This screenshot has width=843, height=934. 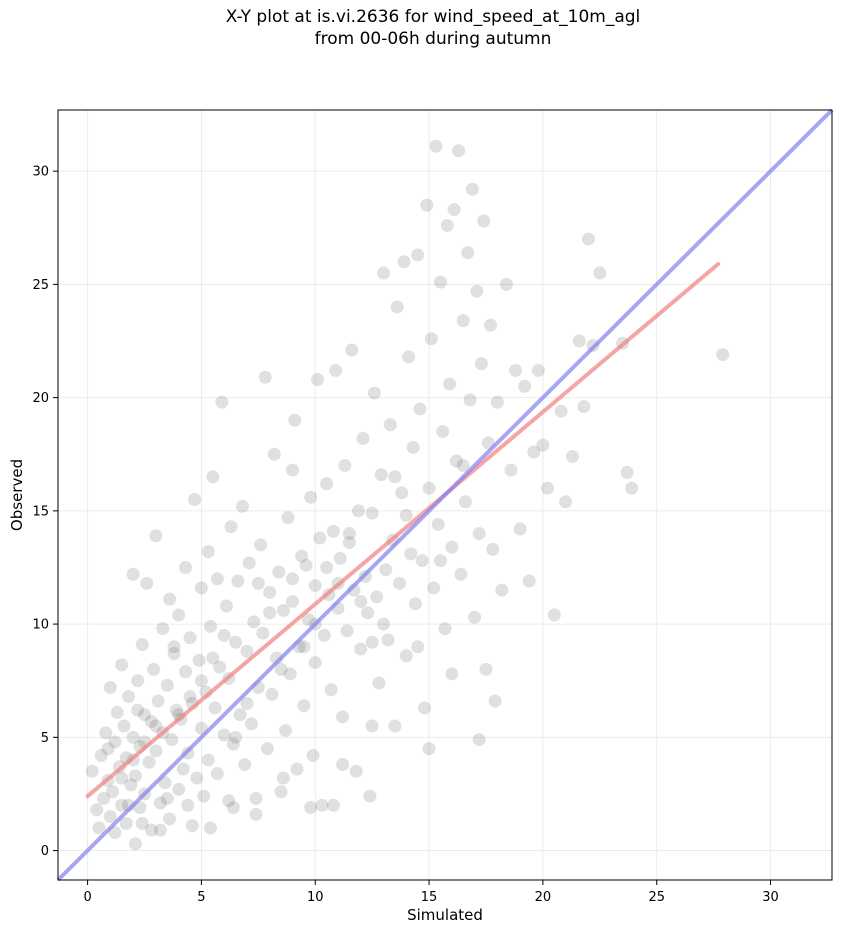 What do you see at coordinates (40, 398) in the screenshot?
I see `y-tick-label: 20` at bounding box center [40, 398].